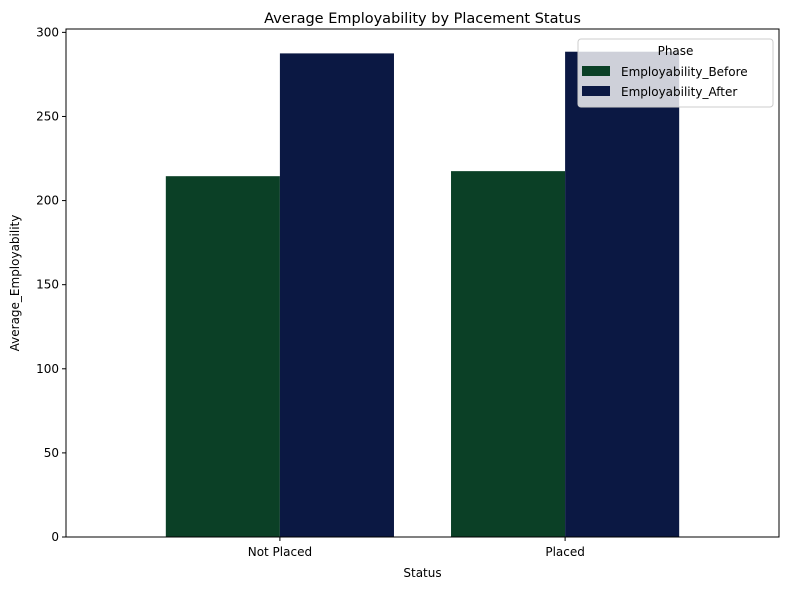 This screenshot has width=790, height=590. I want to click on y-axis: 0 50 100 150 200 250 300, so click(51, 284).